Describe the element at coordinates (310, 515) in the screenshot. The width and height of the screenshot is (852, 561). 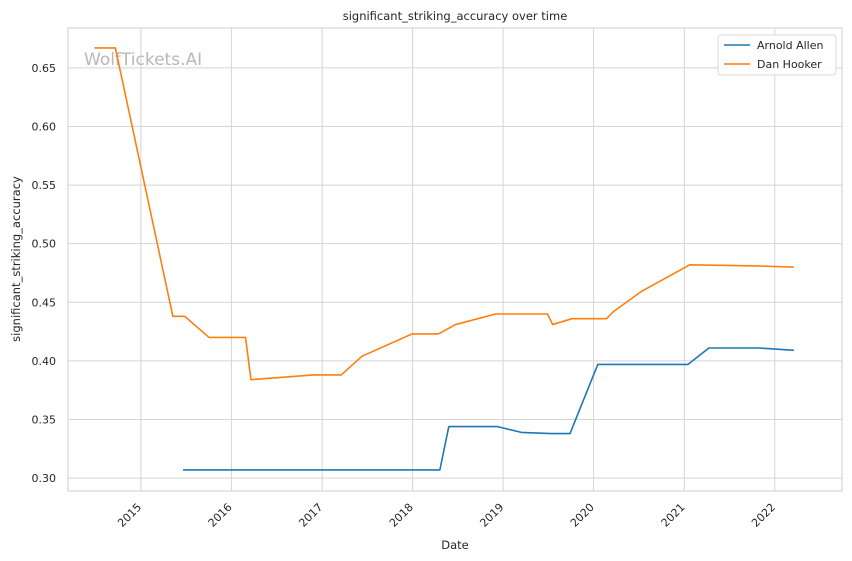
I see `x-tick-label: 2017` at that location.